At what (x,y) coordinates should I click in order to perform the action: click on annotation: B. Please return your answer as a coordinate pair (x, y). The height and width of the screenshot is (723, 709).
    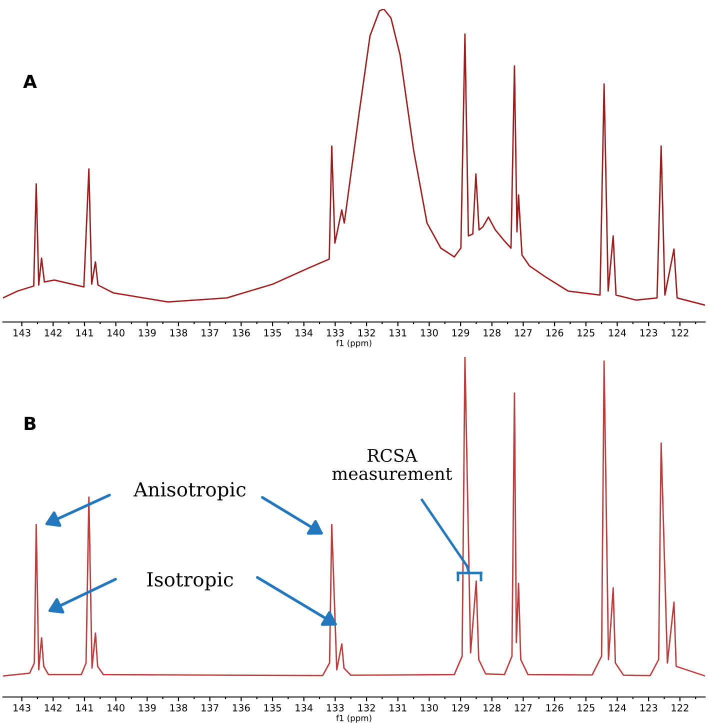
    Looking at the image, I should click on (30, 423).